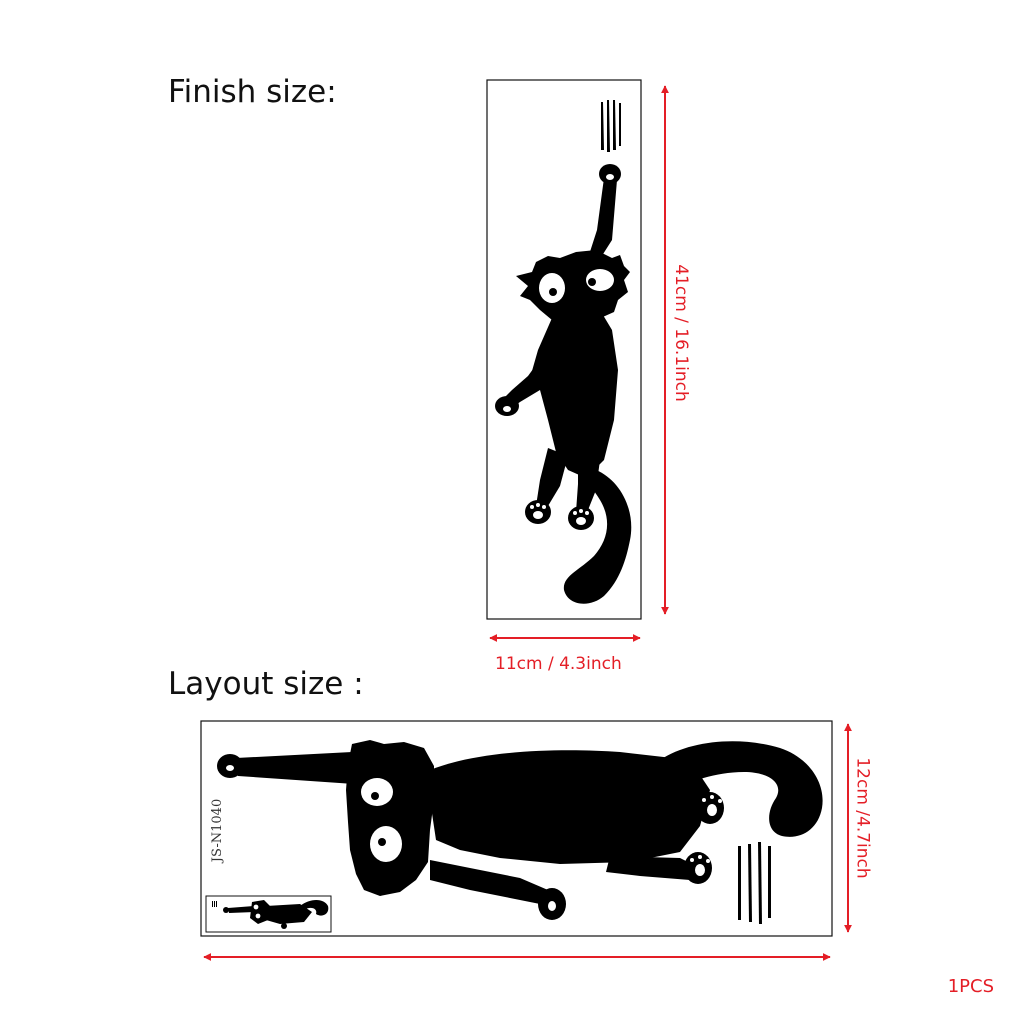 This screenshot has width=1024, height=1024. I want to click on cat-silhouette-layout, so click(520, 830).